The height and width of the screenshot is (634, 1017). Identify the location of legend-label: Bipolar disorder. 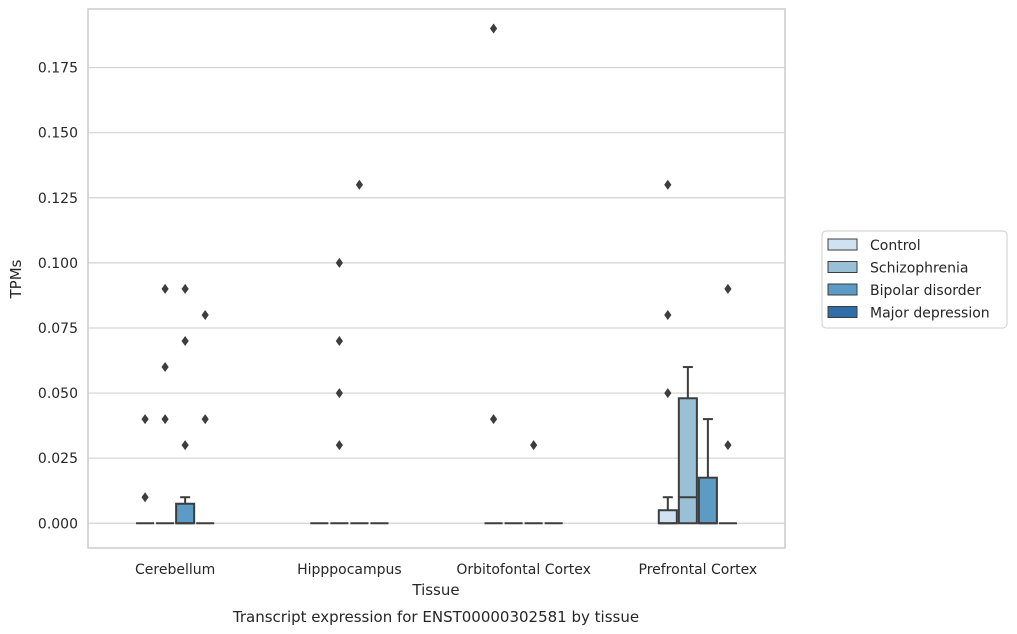
(925, 291).